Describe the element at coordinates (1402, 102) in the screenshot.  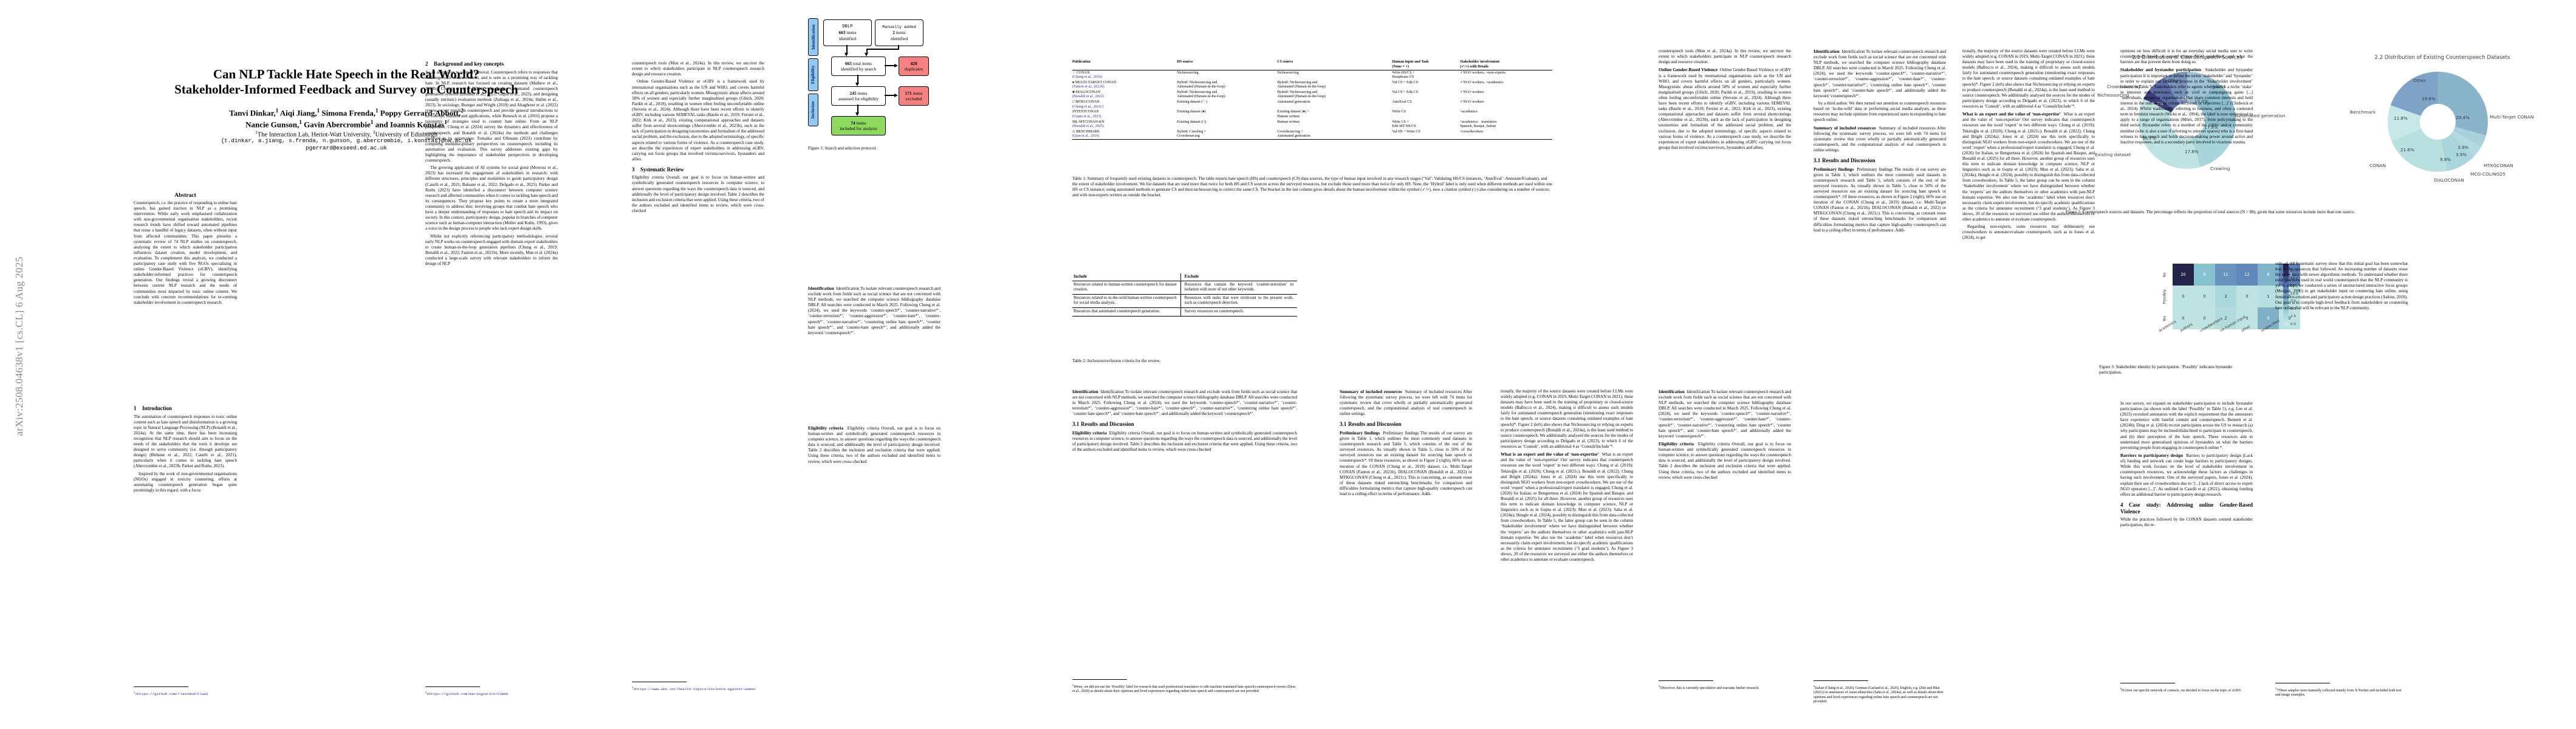
I see `cell-task: Ann/Eval CS` at that location.